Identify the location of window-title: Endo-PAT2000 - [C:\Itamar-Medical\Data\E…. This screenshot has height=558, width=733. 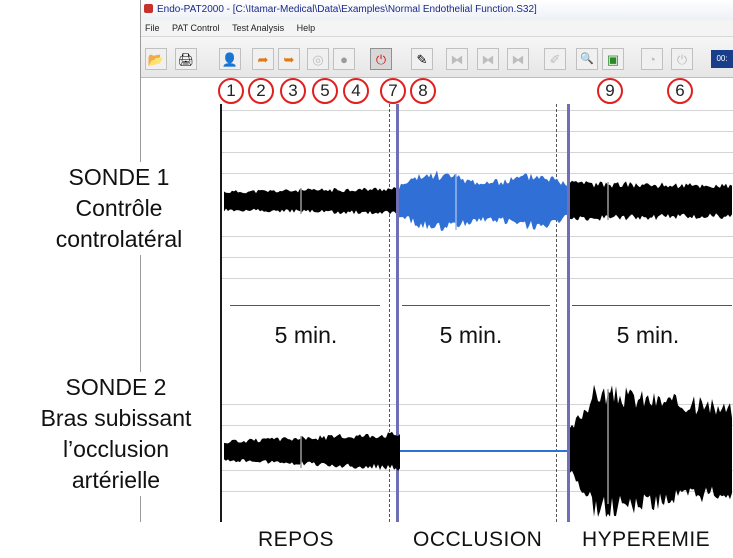
(347, 9).